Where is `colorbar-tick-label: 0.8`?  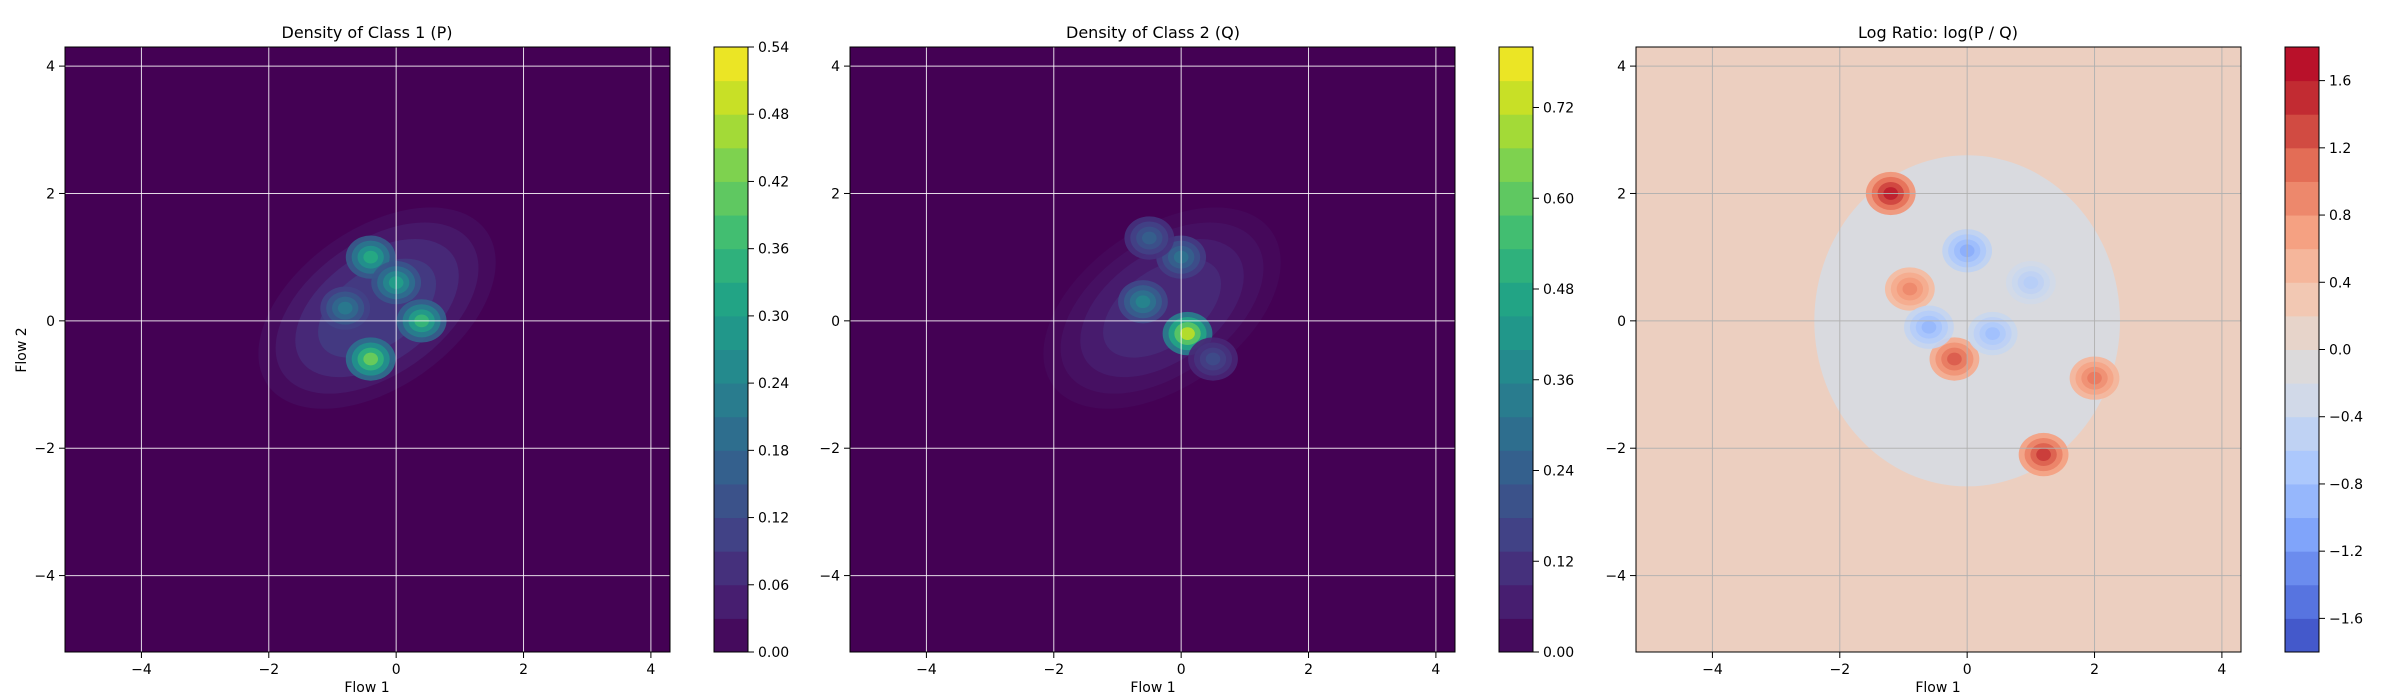 colorbar-tick-label: 0.8 is located at coordinates (2340, 216).